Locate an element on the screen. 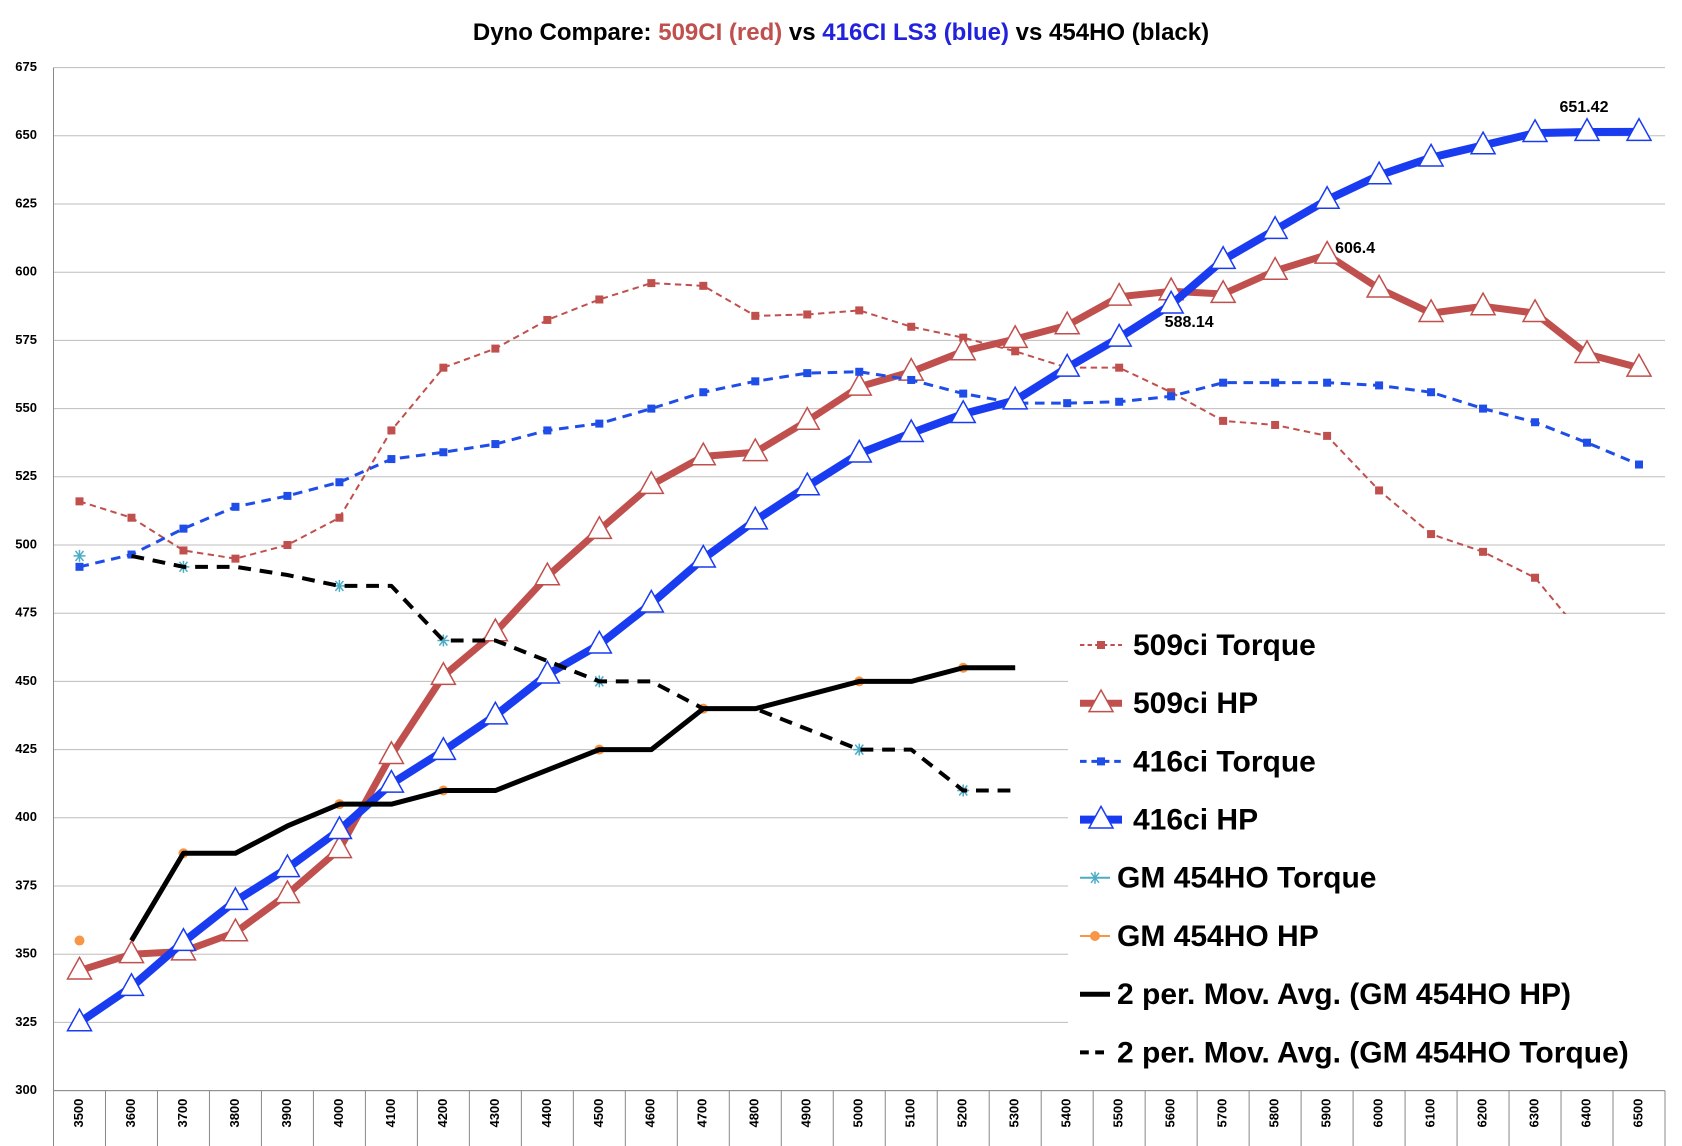 This screenshot has width=1682, height=1146. y-tick-label: 575 is located at coordinates (26, 339).